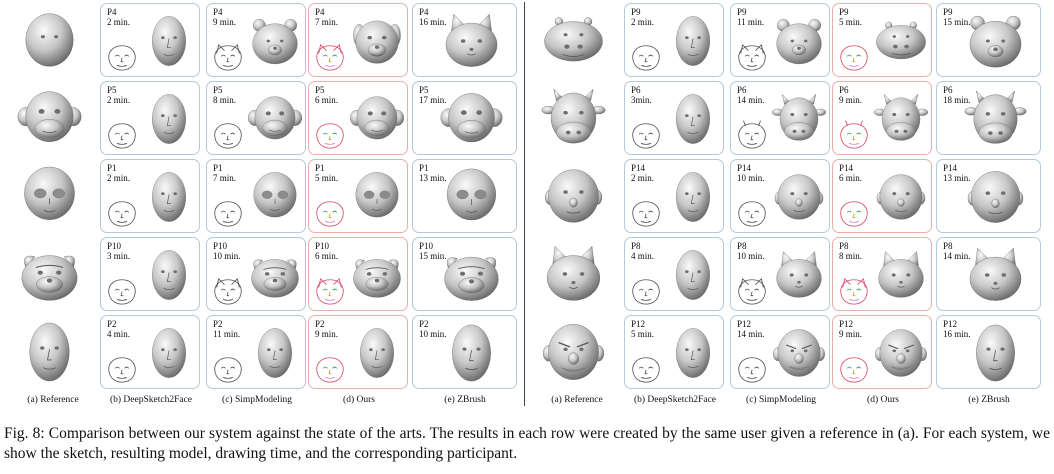  I want to click on drawing-time-label: 10 min., so click(433, 334).